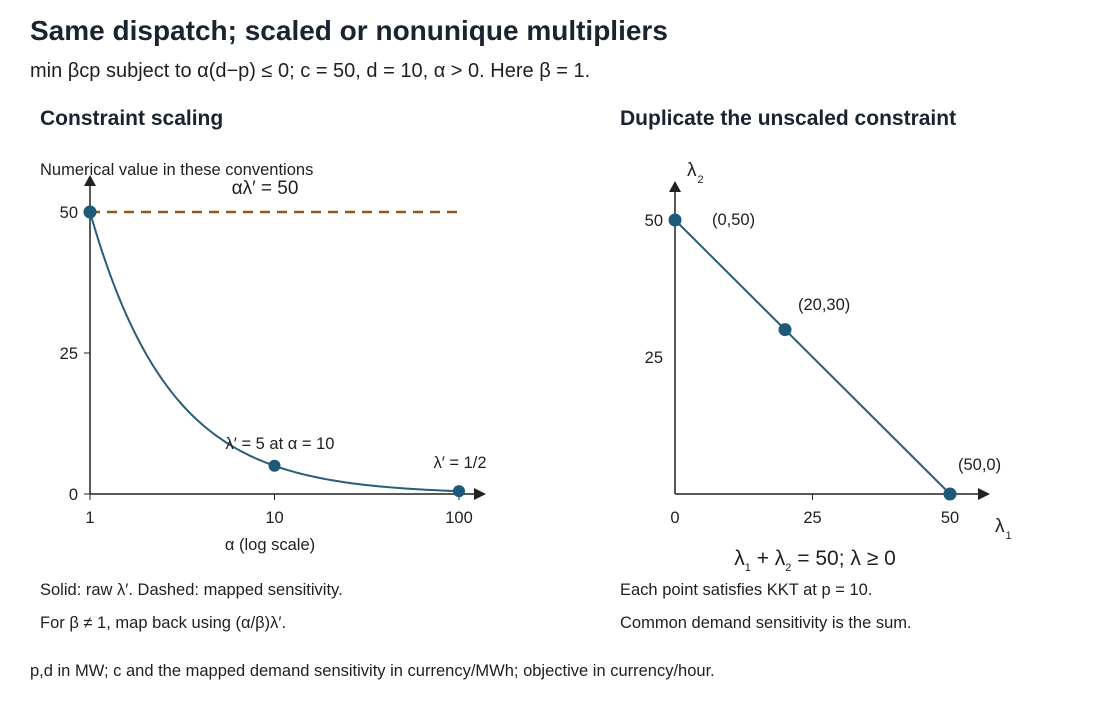 The image size is (1100, 710). I want to click on lambda1-axis-label: λ1, so click(1003, 529).